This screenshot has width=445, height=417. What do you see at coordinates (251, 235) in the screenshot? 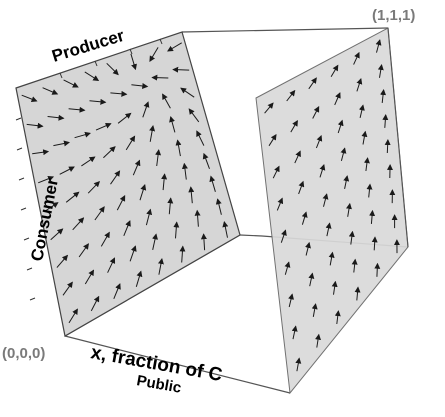
I see `floor-back-edge` at bounding box center [251, 235].